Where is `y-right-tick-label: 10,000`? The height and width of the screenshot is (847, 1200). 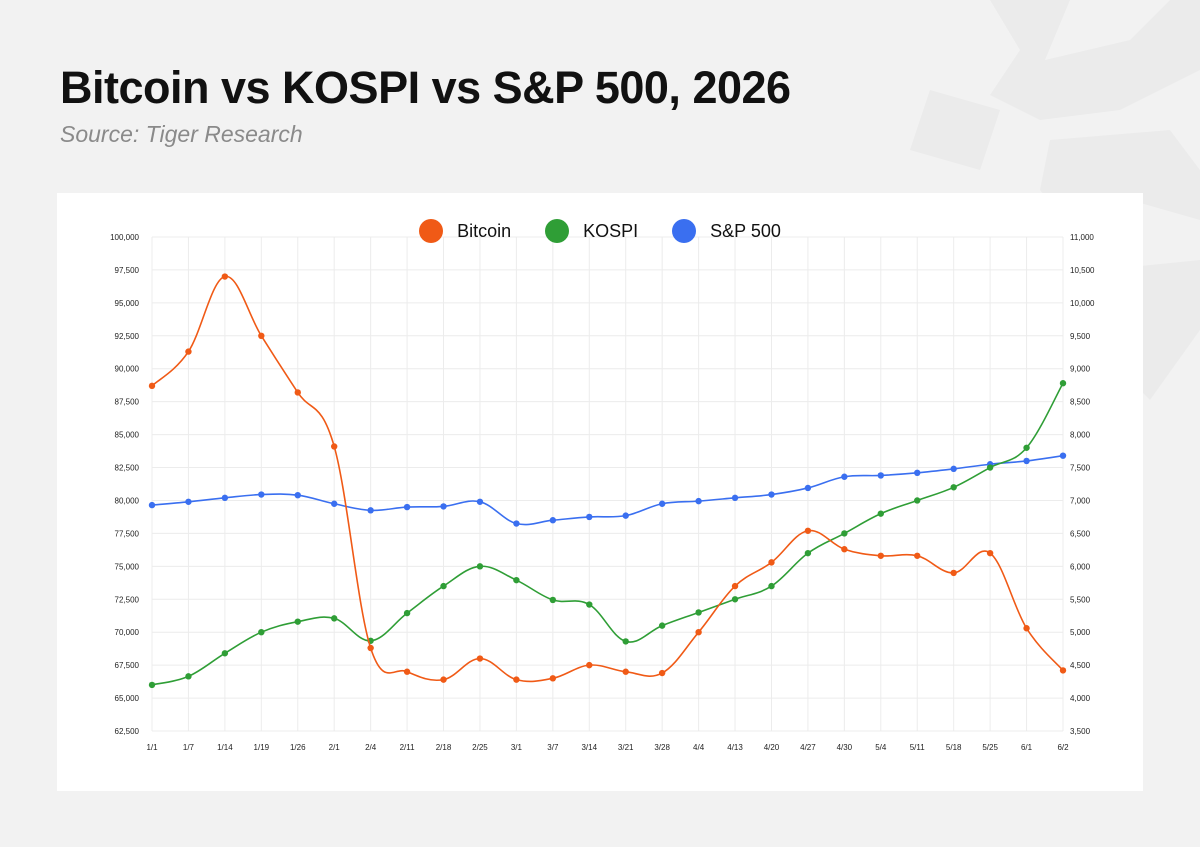 y-right-tick-label: 10,000 is located at coordinates (1082, 303).